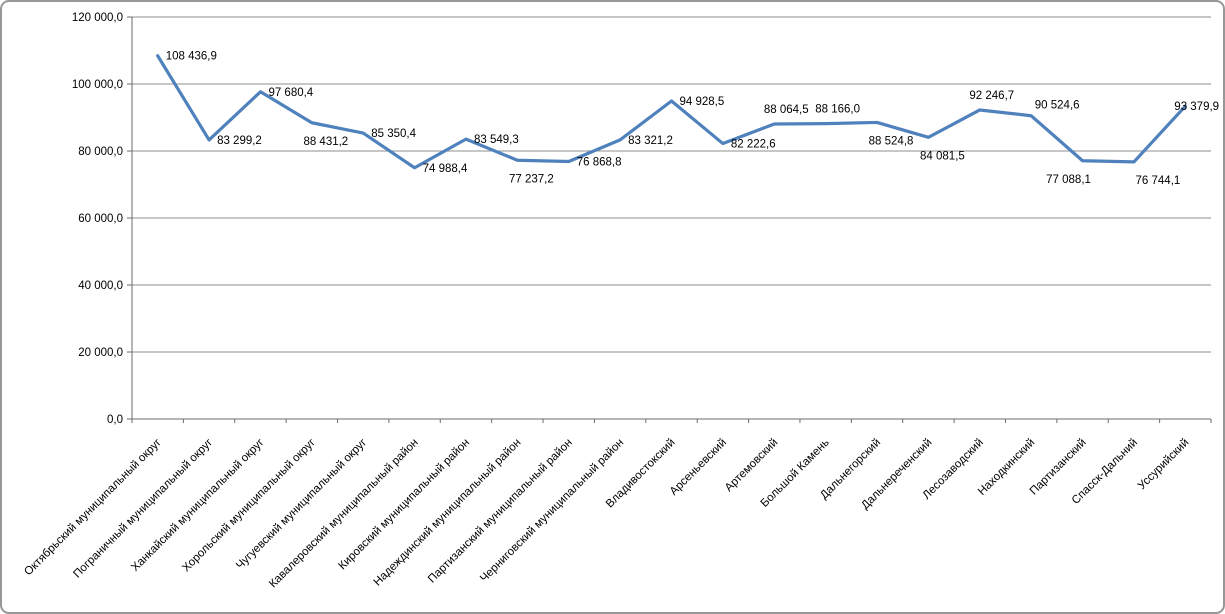 The height and width of the screenshot is (614, 1225). What do you see at coordinates (650, 141) in the screenshot?
I see `data-point-label: 83 321,2` at bounding box center [650, 141].